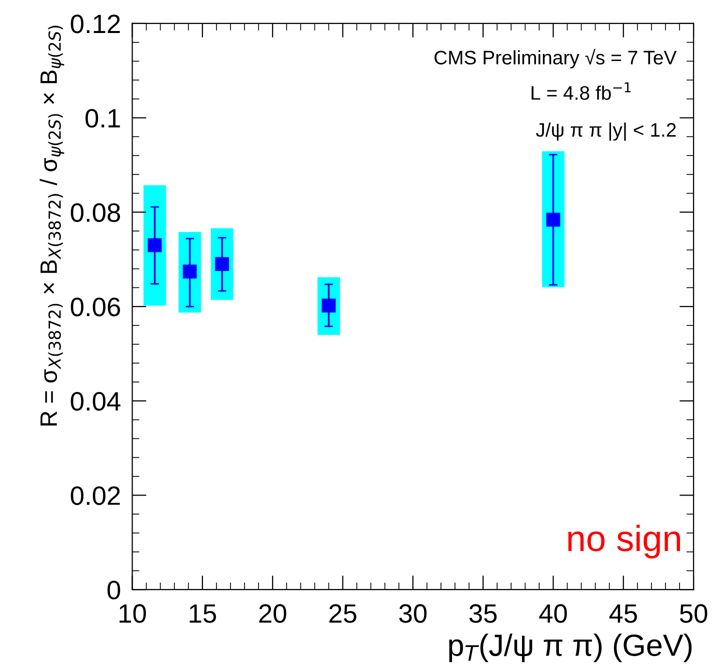 The width and height of the screenshot is (715, 670). What do you see at coordinates (103, 118) in the screenshot?
I see `y-tick-label: 0.1` at bounding box center [103, 118].